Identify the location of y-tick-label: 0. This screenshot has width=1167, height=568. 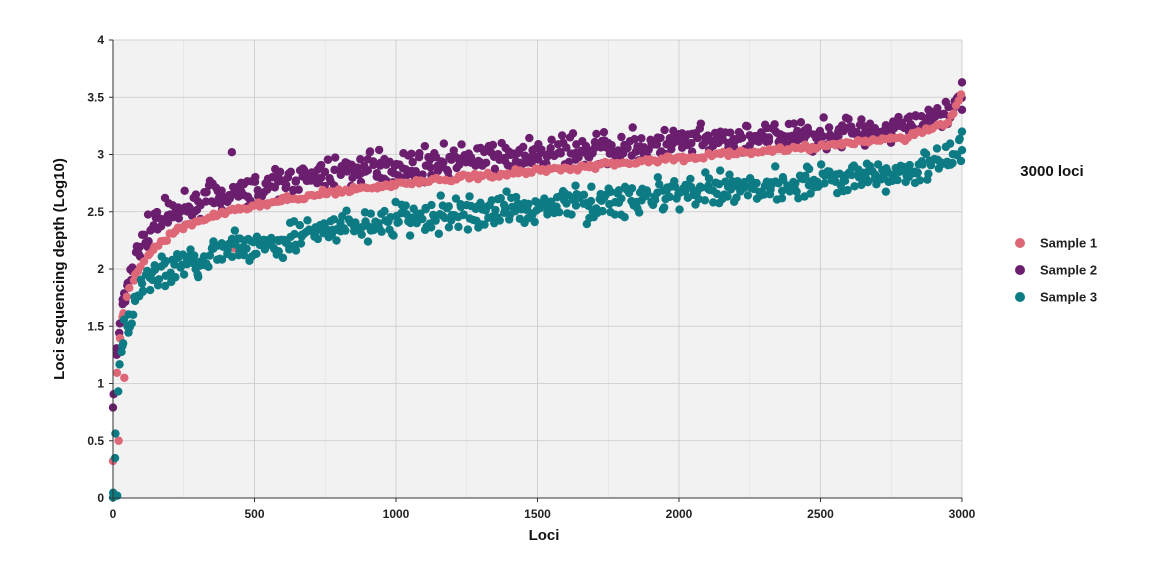
(100, 498).